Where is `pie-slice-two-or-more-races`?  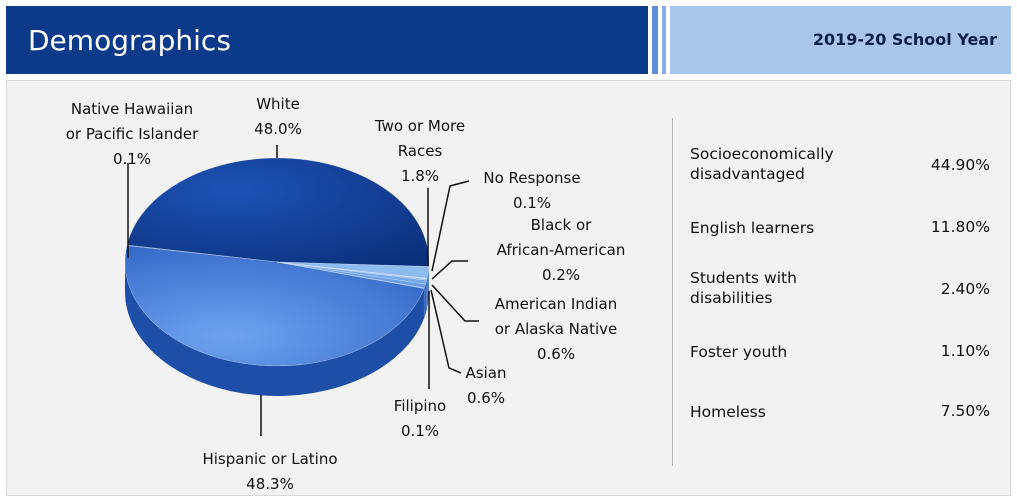
pie-slice-two-or-more-races is located at coordinates (353, 270).